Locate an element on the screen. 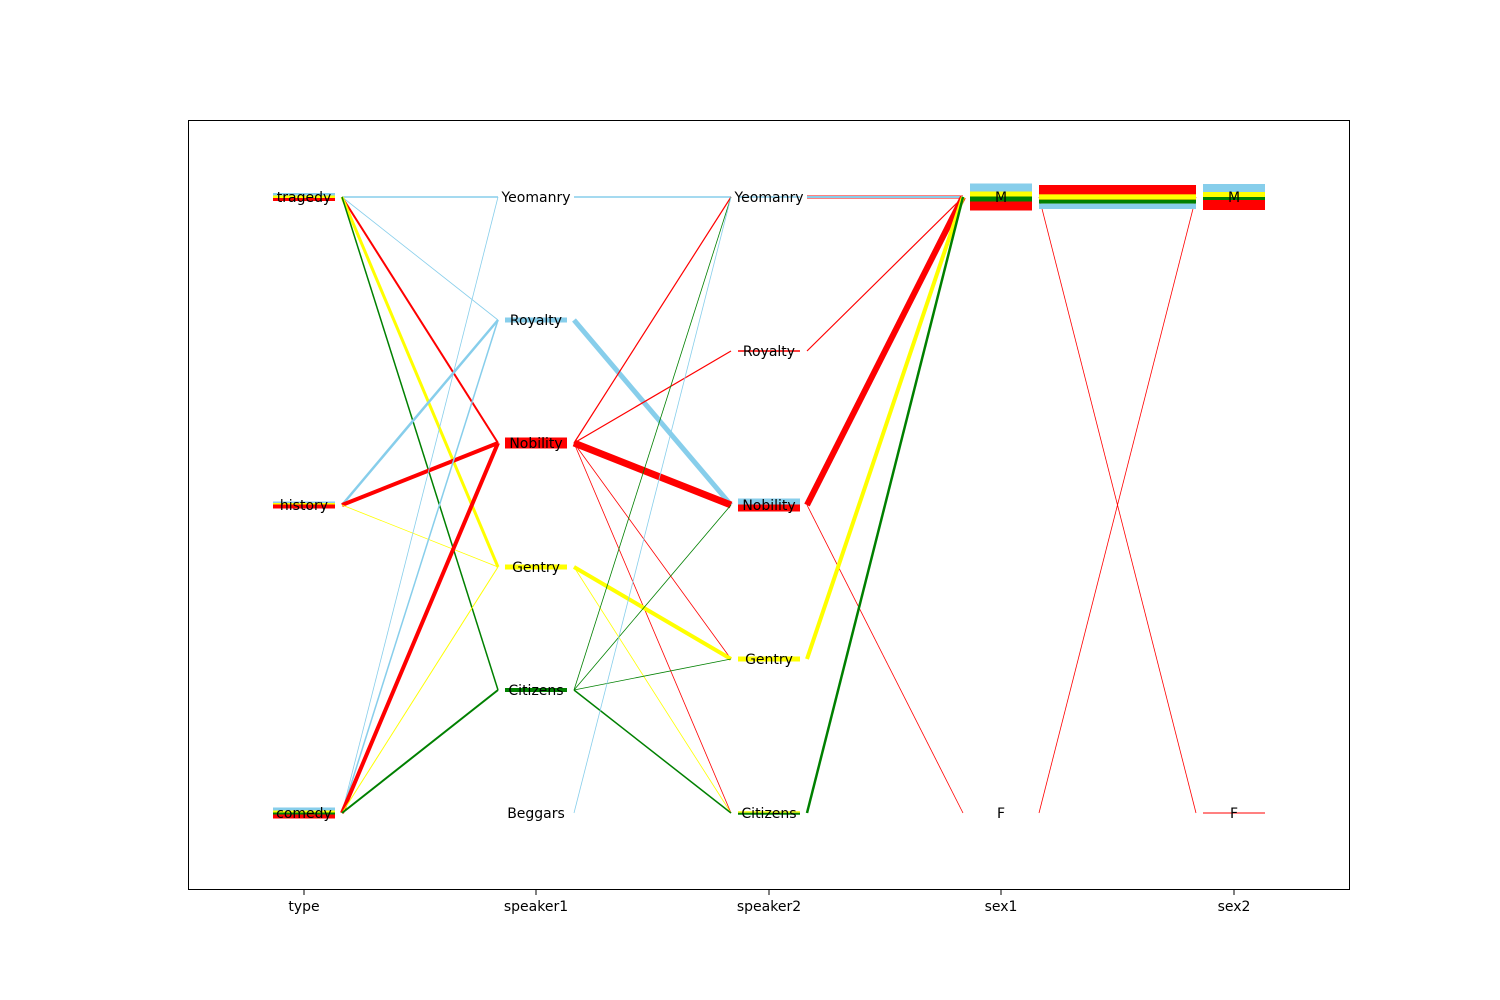 The height and width of the screenshot is (1000, 1500). node-bar-speaker2-nobility-royalty is located at coordinates (769, 501).